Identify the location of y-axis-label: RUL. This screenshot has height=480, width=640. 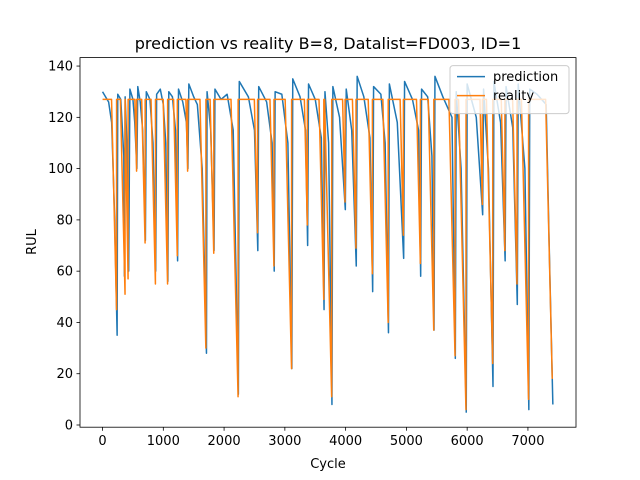
(32, 241).